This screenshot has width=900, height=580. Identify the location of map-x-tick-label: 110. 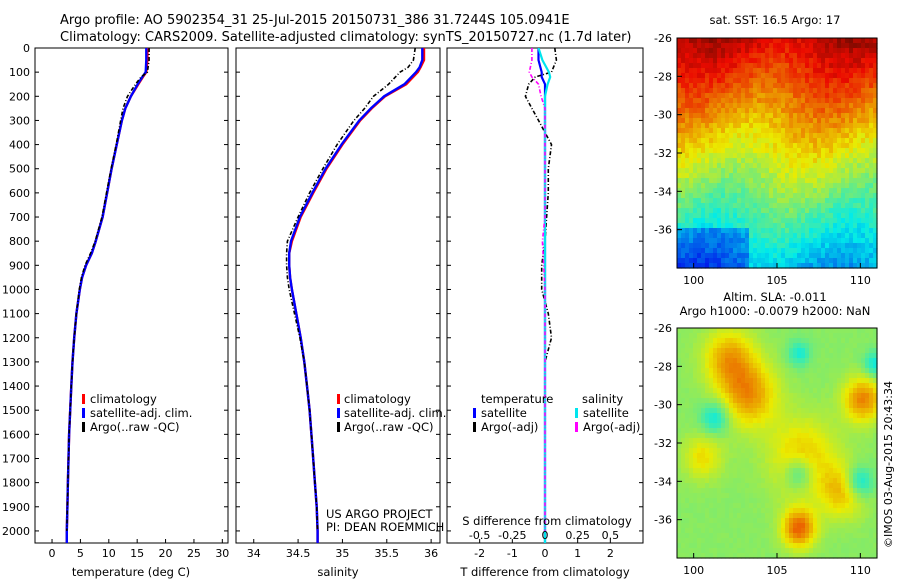
(860, 280).